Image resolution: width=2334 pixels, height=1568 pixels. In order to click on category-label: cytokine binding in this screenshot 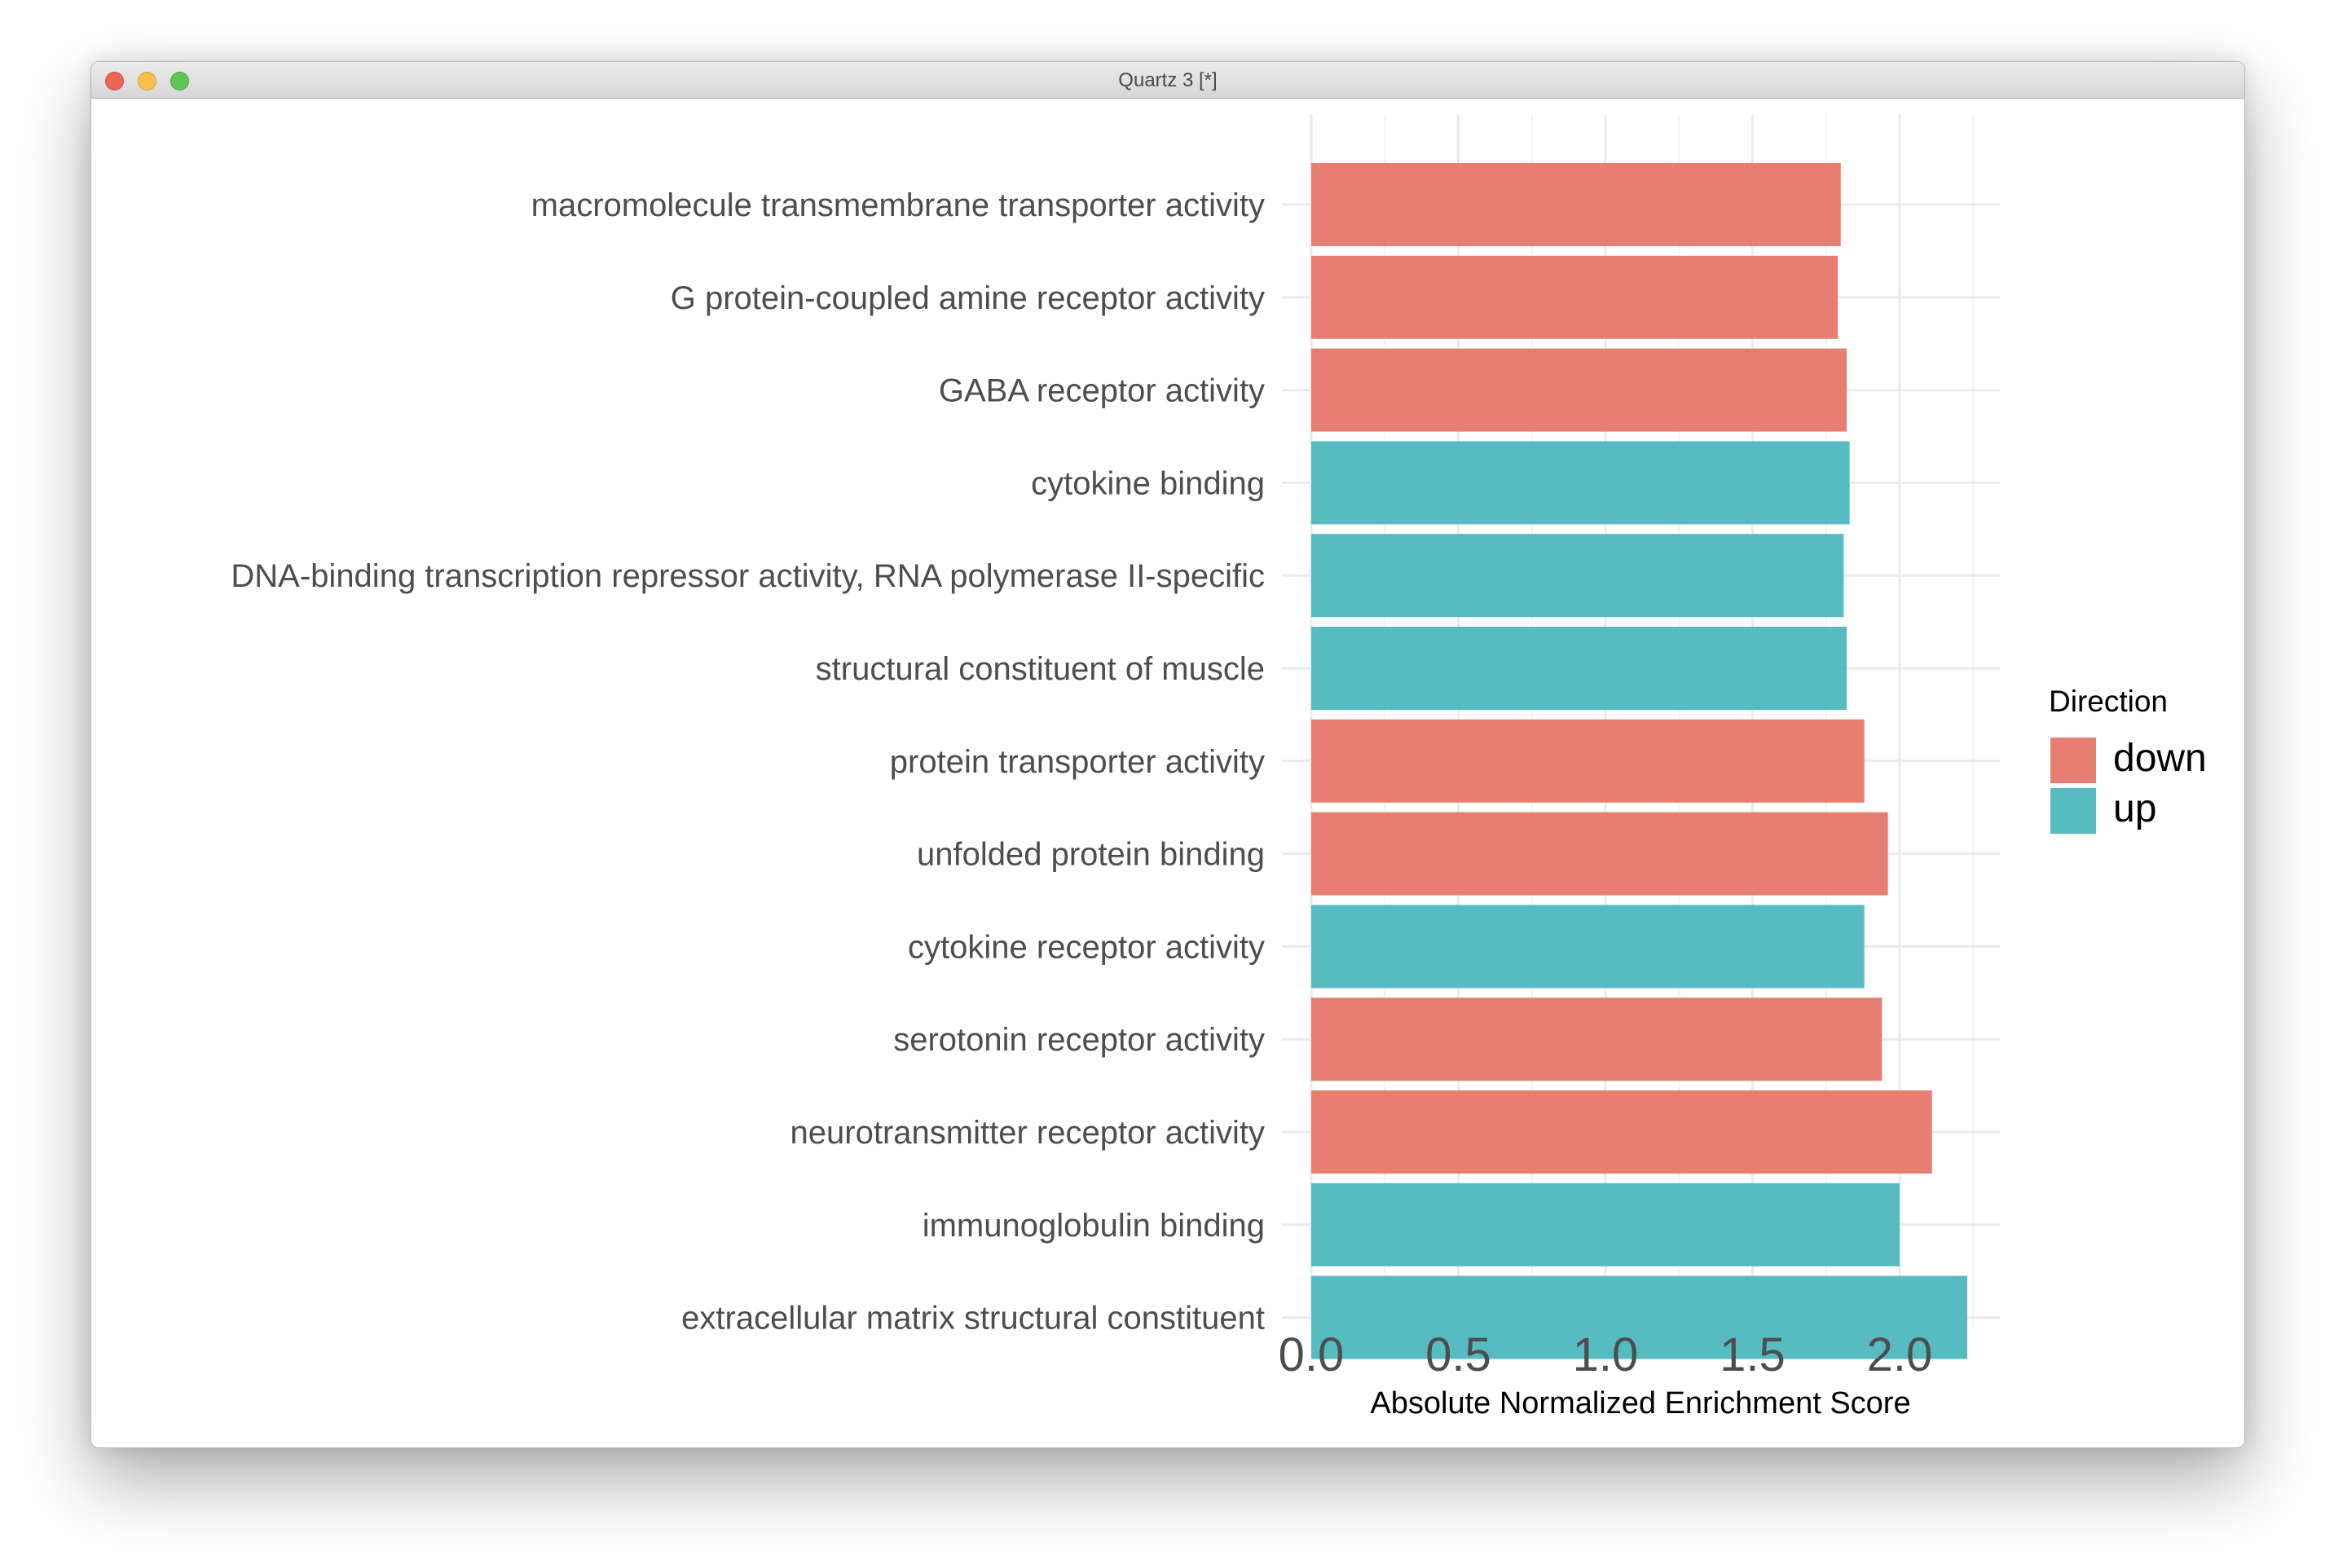, I will do `click(1148, 483)`.